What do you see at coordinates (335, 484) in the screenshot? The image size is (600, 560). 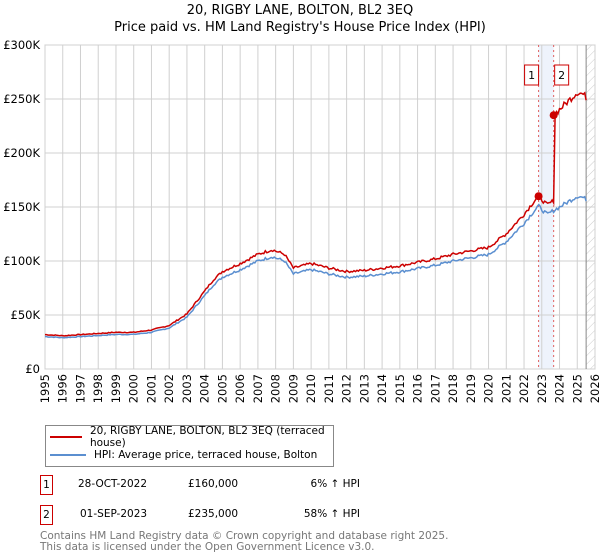 I see `transaction-hpi: 6% ↑ HPI` at bounding box center [335, 484].